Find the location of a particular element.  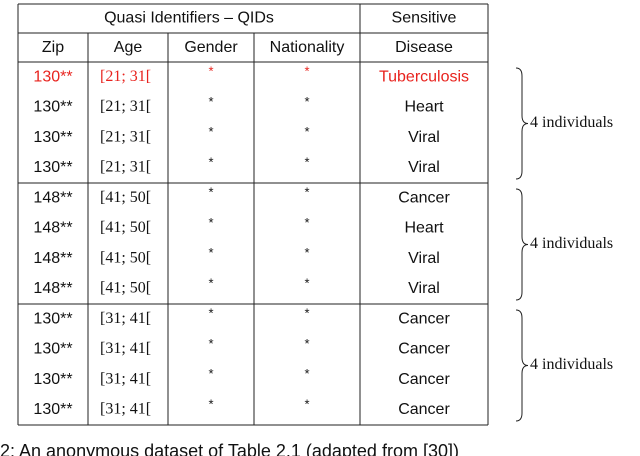

group-header: Sensitive is located at coordinates (424, 18).